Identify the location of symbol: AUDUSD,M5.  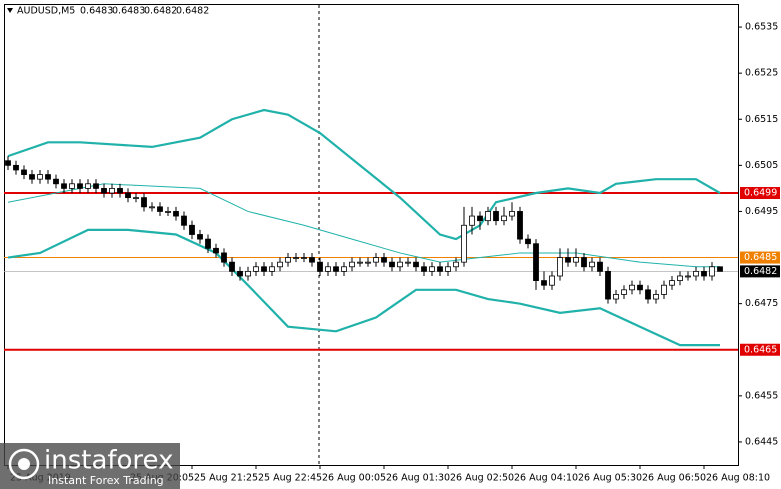
(46, 11).